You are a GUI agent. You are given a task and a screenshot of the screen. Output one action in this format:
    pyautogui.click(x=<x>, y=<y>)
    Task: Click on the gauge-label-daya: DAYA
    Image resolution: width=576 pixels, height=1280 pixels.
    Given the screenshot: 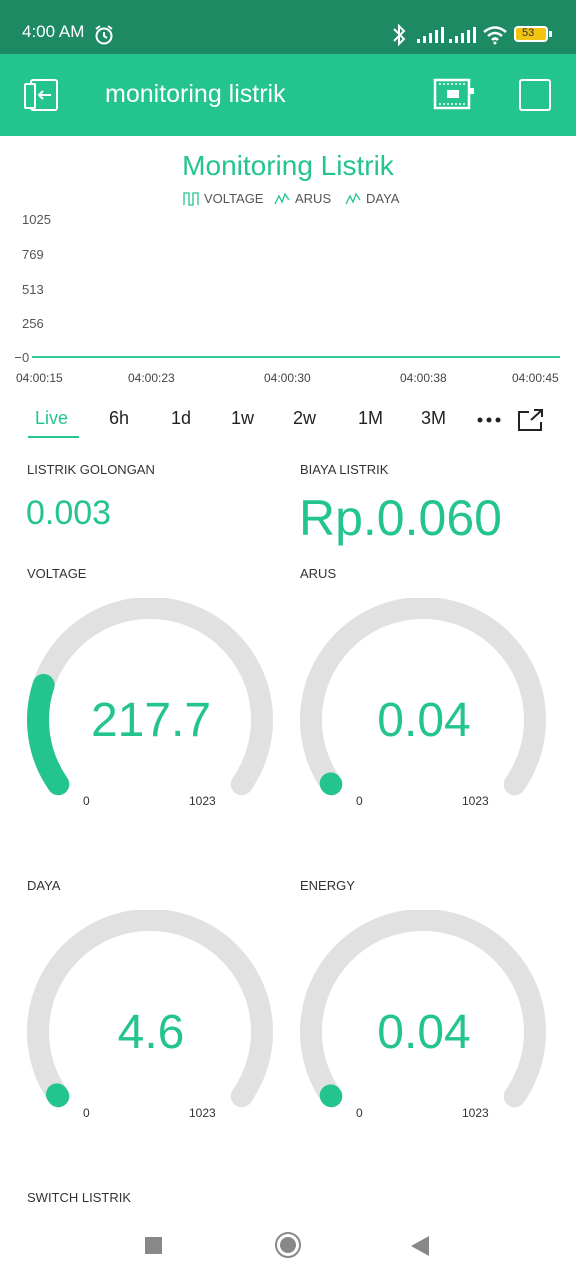 What is the action you would take?
    pyautogui.click(x=44, y=885)
    